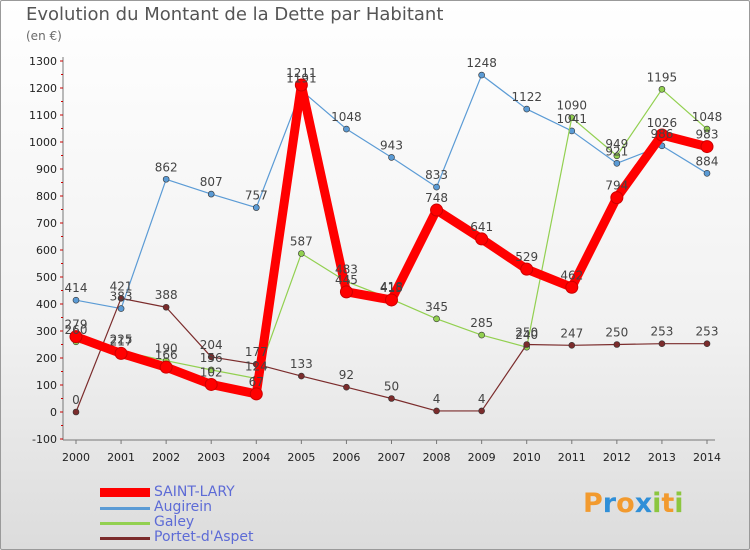 The width and height of the screenshot is (750, 550). I want to click on data-label: 986, so click(661, 134).